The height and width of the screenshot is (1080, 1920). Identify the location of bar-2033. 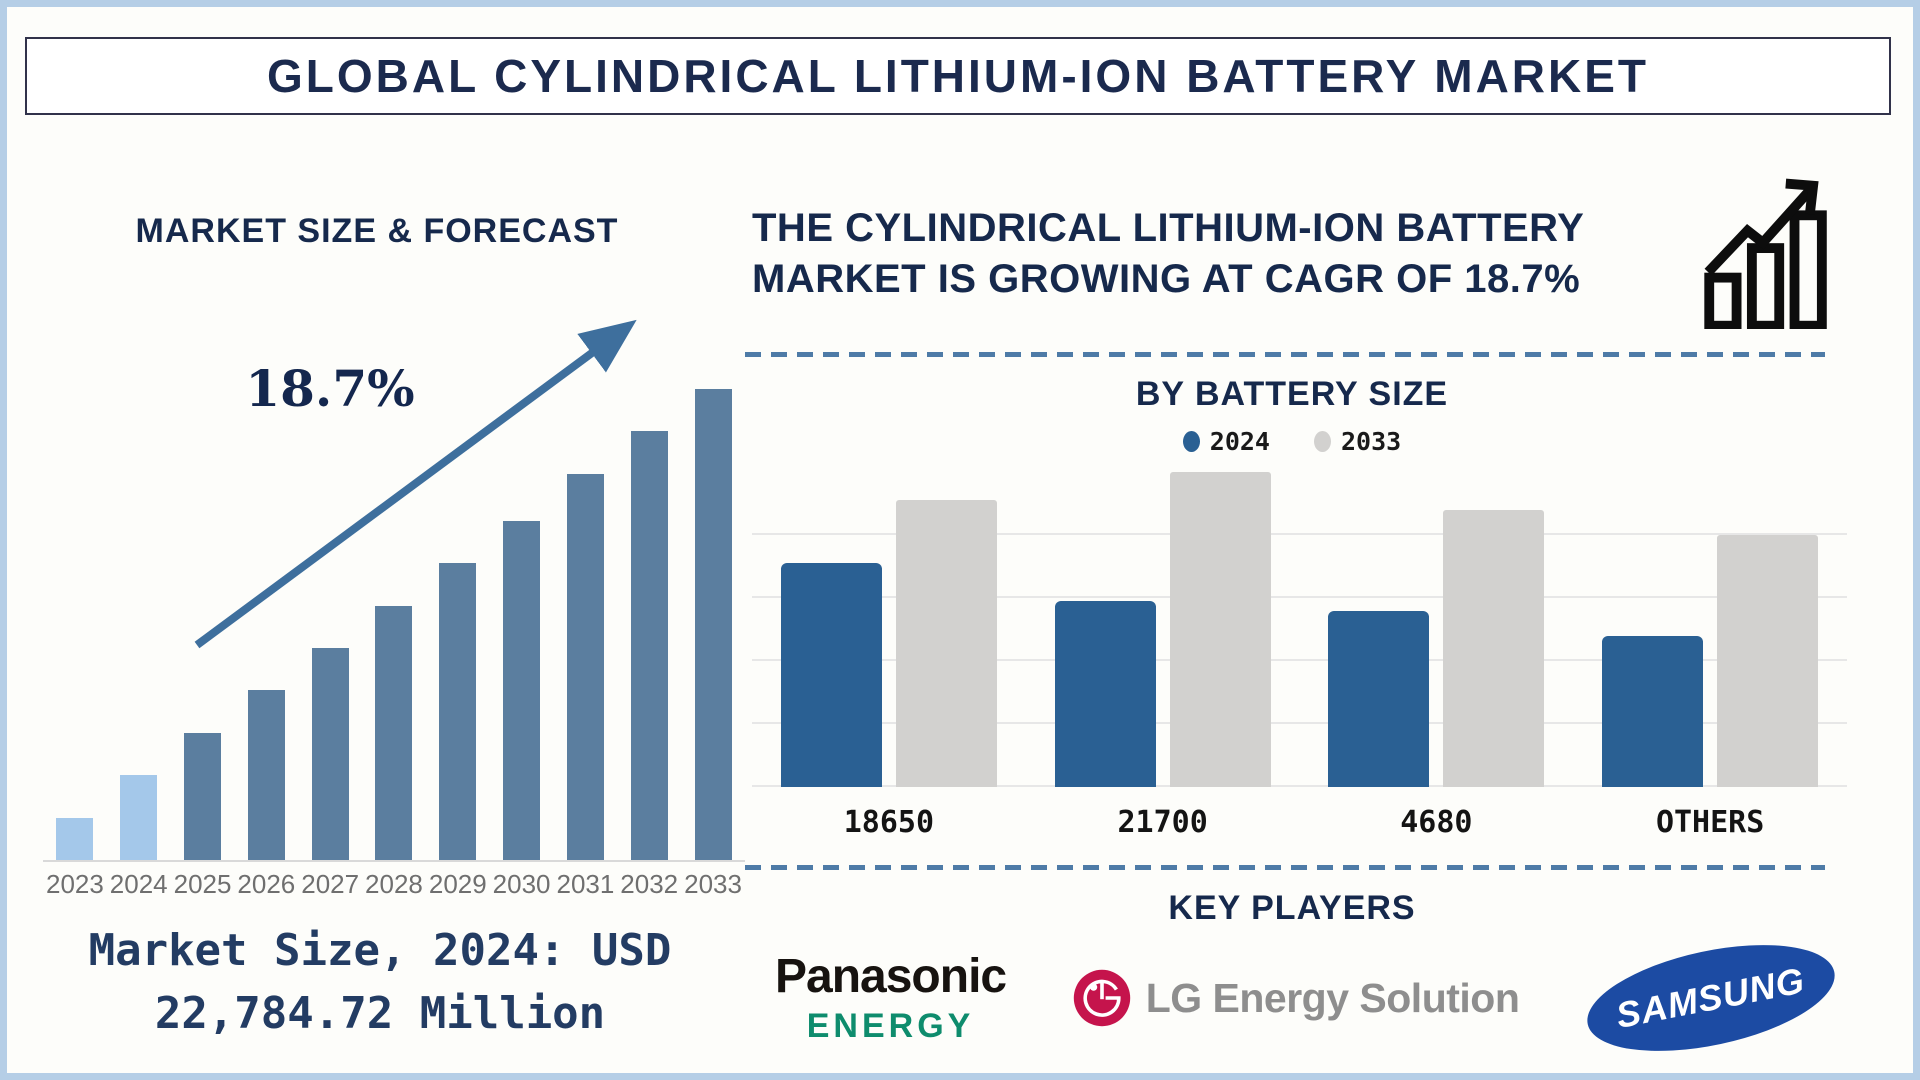
(713, 624).